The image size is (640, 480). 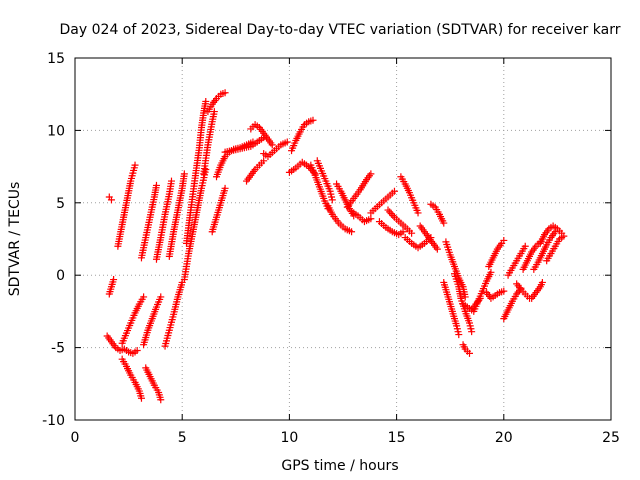 I want to click on x-tick-label: 20, so click(x=504, y=438).